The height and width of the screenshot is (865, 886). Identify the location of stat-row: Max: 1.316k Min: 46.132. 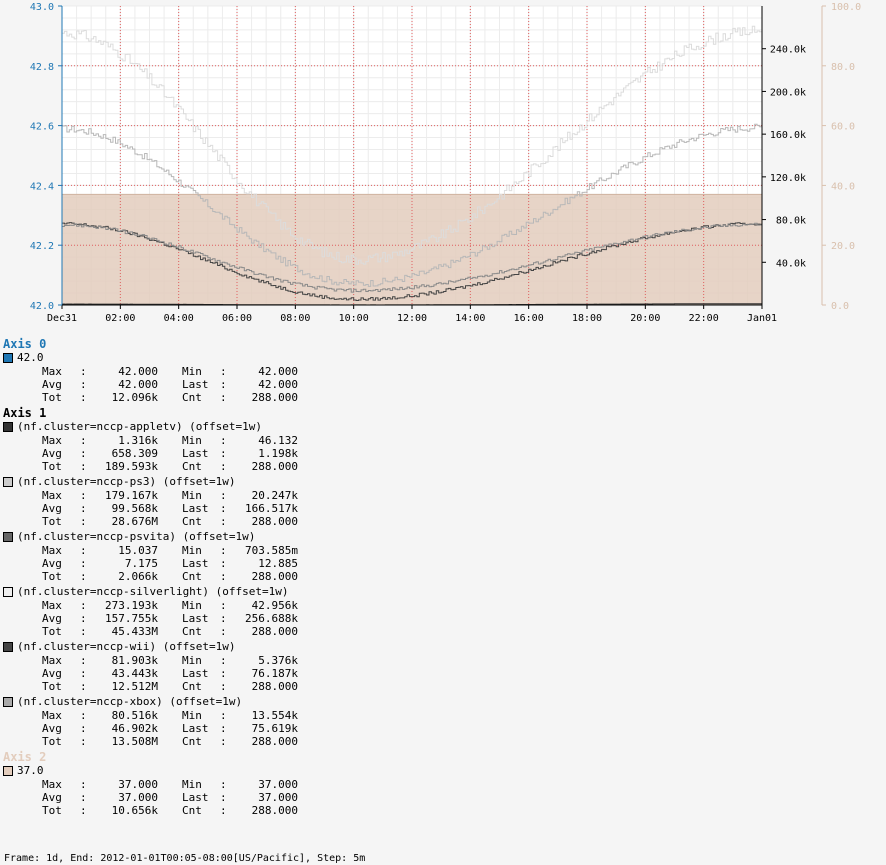
(464, 440).